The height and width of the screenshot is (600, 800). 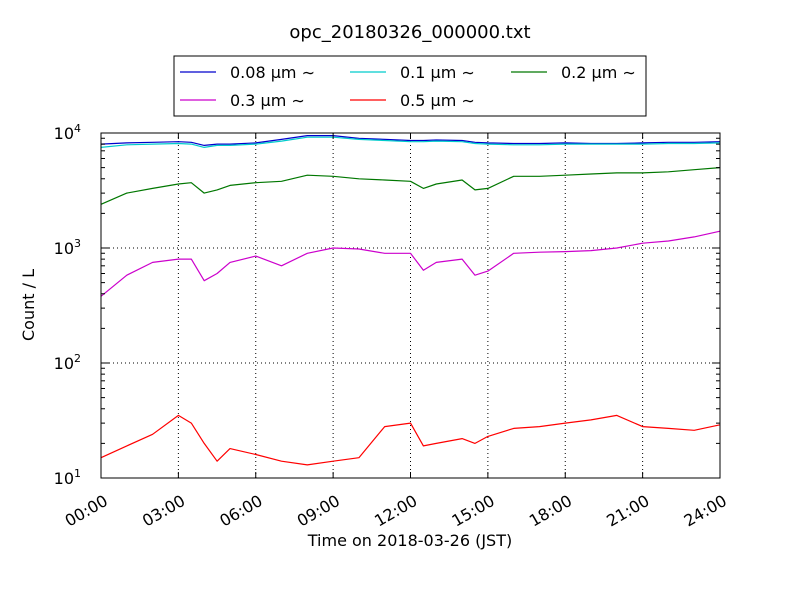 What do you see at coordinates (67, 362) in the screenshot?
I see `y-tick-label: 10²` at bounding box center [67, 362].